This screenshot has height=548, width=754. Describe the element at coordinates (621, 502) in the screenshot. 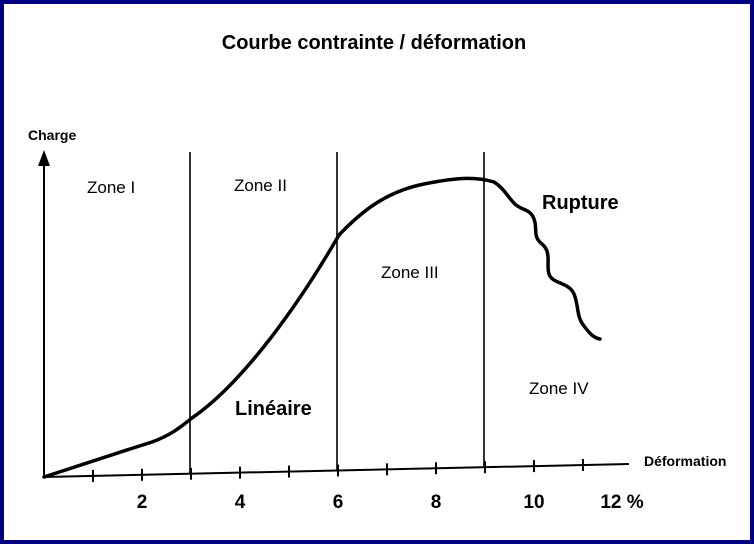

I see `x-tick-label-5: 12 %` at that location.